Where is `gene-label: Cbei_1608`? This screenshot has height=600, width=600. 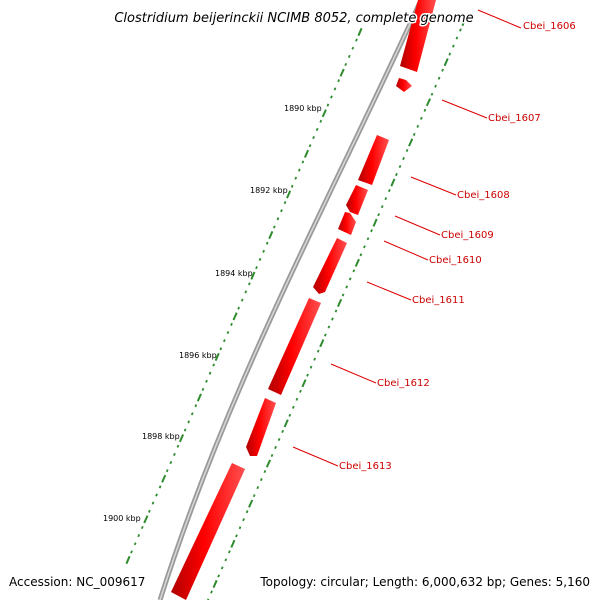 gene-label: Cbei_1608 is located at coordinates (483, 195).